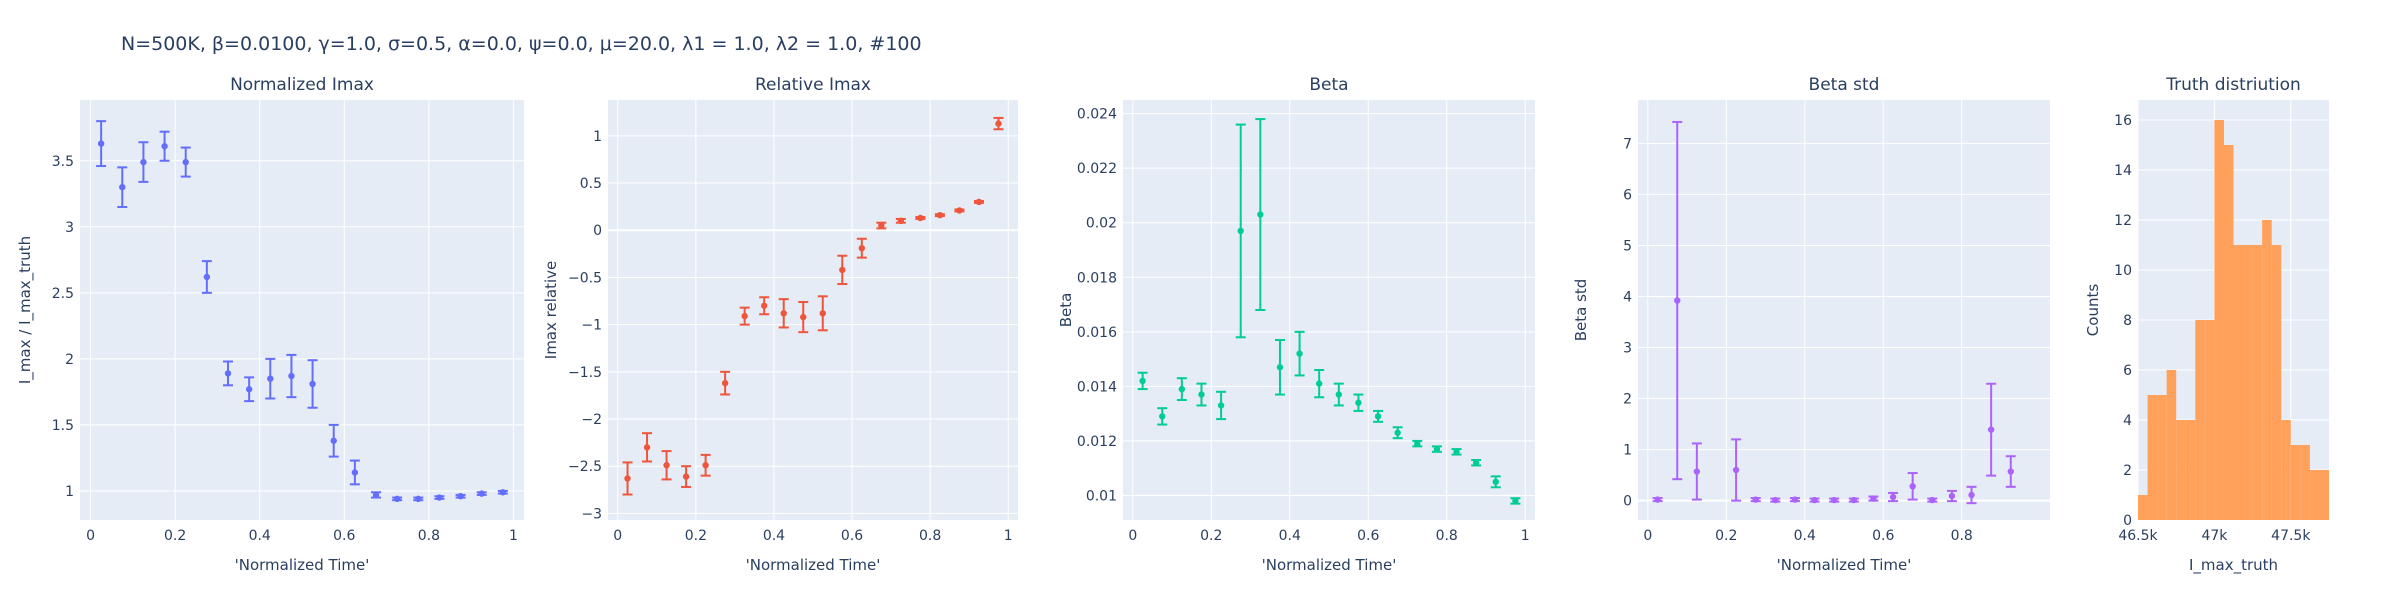 Image resolution: width=2400 pixels, height=600 pixels. What do you see at coordinates (2123, 221) in the screenshot?
I see `y-tick-label: 12` at bounding box center [2123, 221].